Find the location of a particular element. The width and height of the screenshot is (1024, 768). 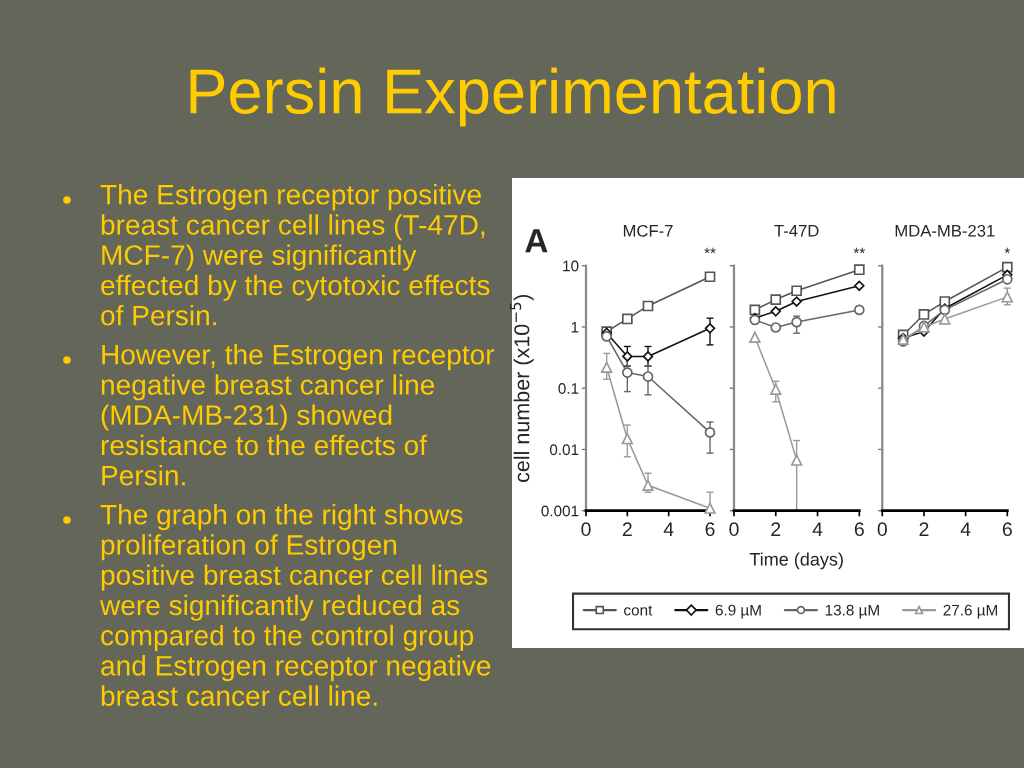

text: Persin Experimentation is located at coordinates (512, 97).